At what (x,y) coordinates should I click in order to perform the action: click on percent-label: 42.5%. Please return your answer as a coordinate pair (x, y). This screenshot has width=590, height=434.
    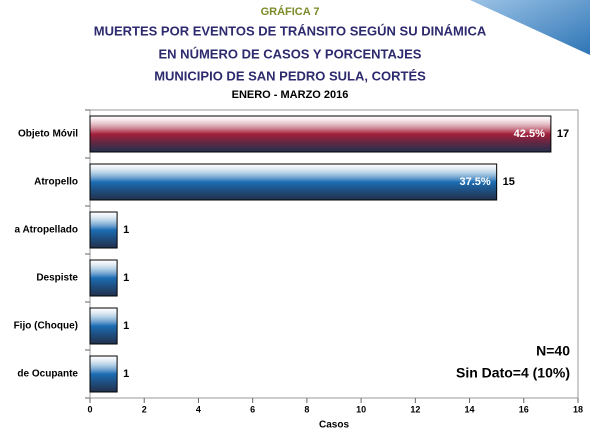
    Looking at the image, I should click on (529, 134).